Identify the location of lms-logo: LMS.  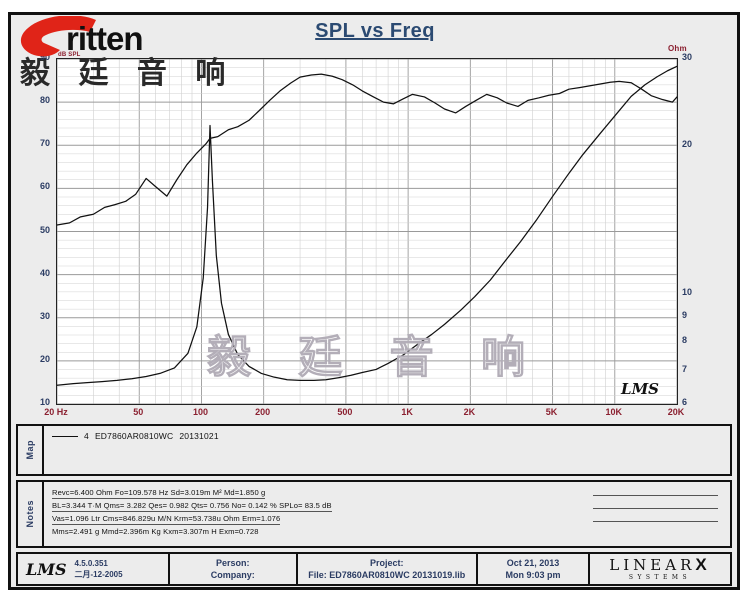
(46, 569).